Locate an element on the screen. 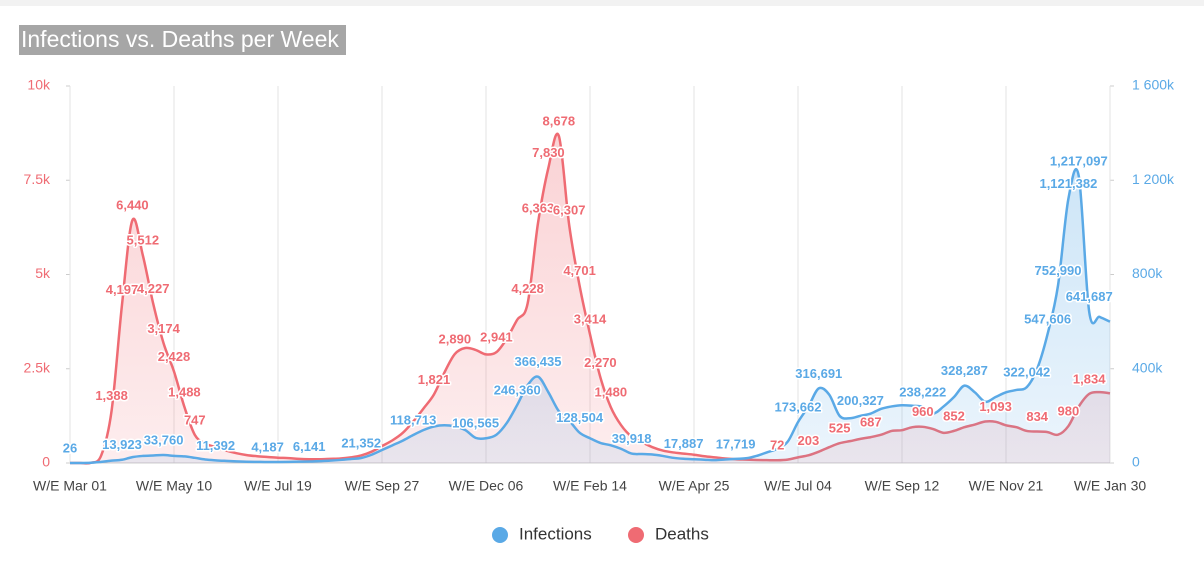 The height and width of the screenshot is (573, 1204). data-label: 238,222 is located at coordinates (922, 391).